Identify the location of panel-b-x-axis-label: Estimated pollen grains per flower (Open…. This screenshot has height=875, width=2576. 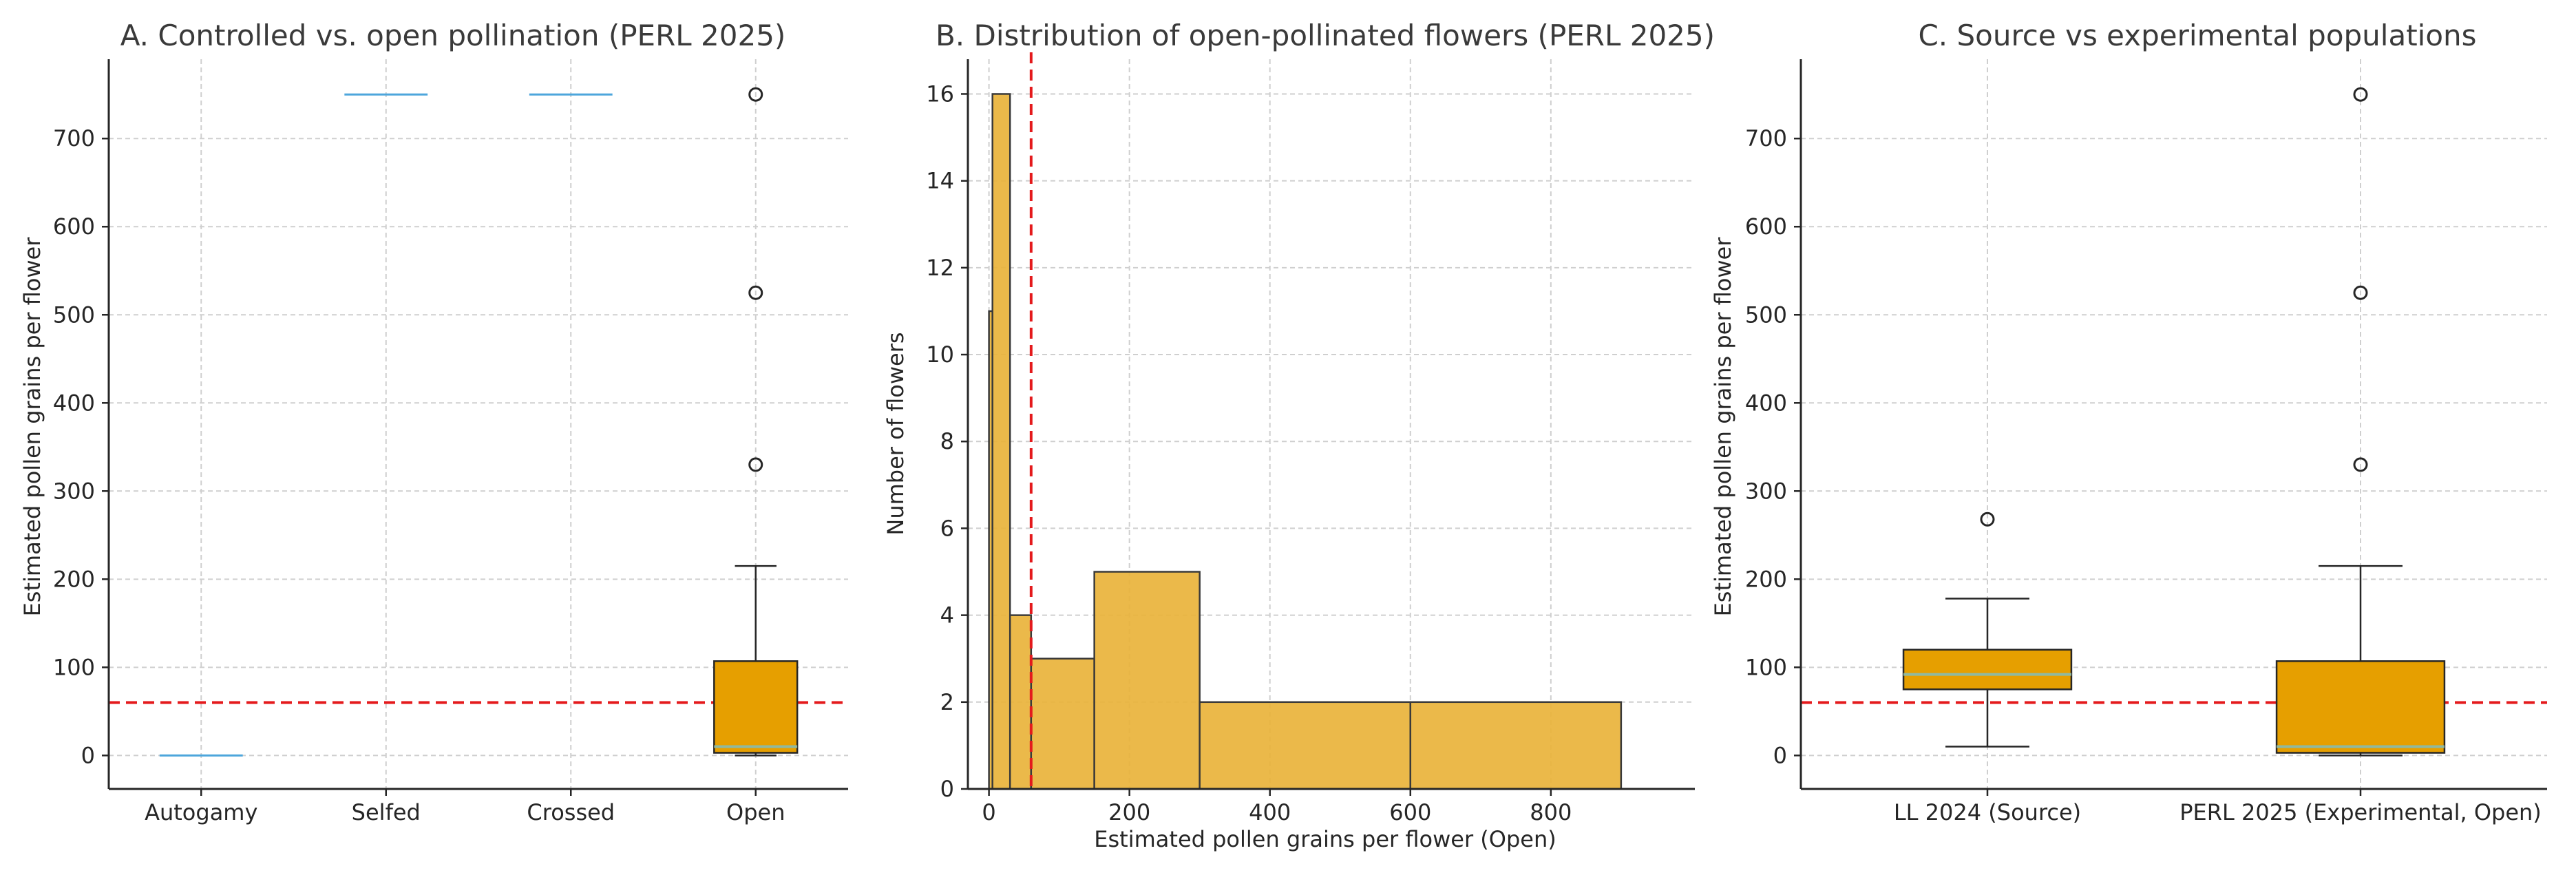
(1325, 839).